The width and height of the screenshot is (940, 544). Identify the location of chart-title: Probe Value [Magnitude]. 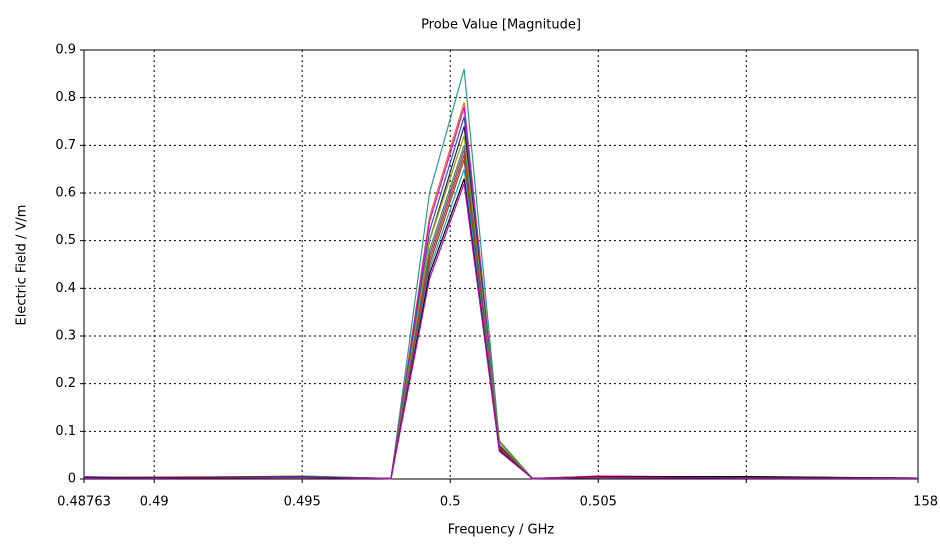
(501, 25).